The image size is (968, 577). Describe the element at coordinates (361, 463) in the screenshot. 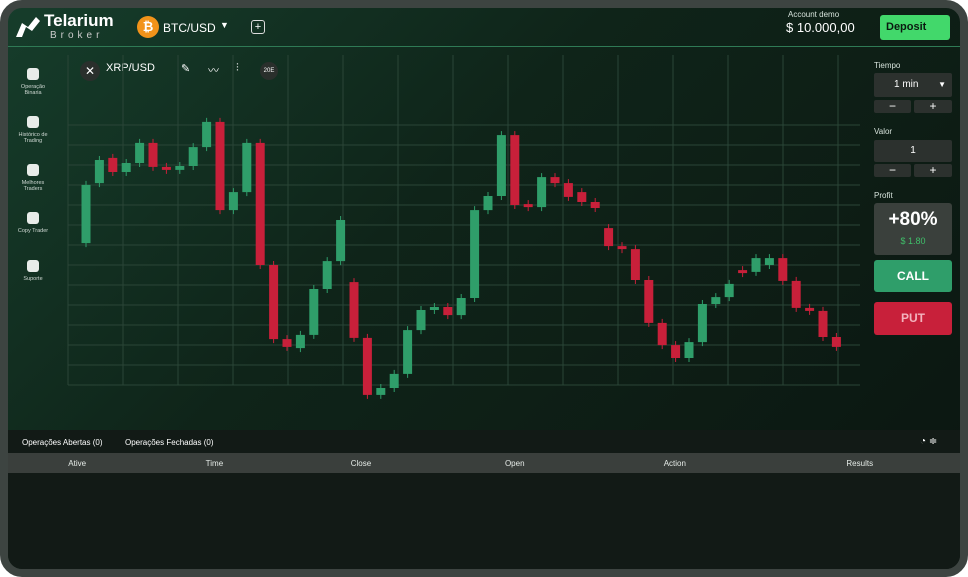

I see `column-header: Close` at that location.